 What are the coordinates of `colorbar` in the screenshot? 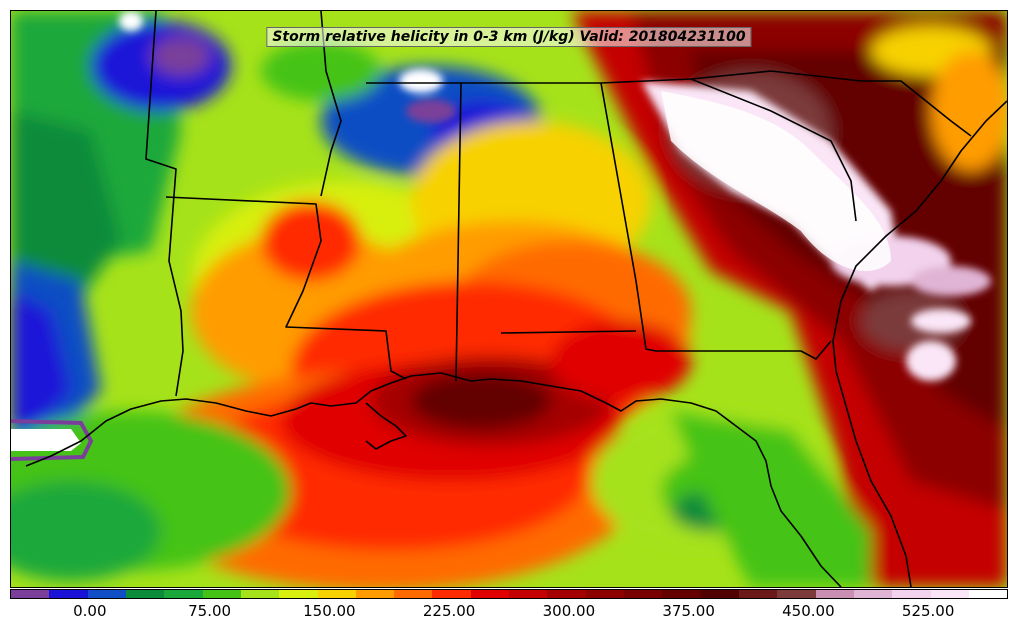 It's located at (509, 594).